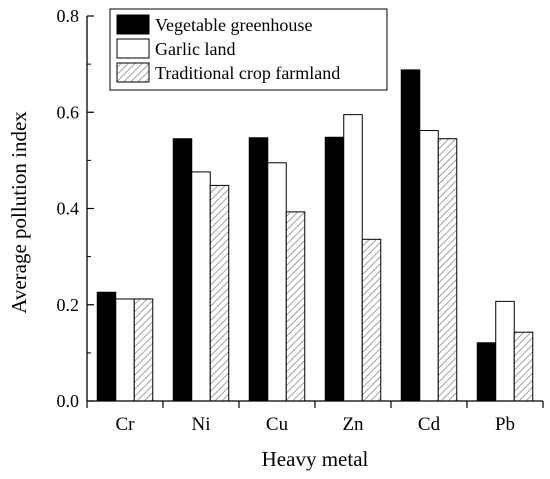 This screenshot has width=550, height=479. I want to click on legend-label-3: Traditional crop farmland, so click(247, 73).